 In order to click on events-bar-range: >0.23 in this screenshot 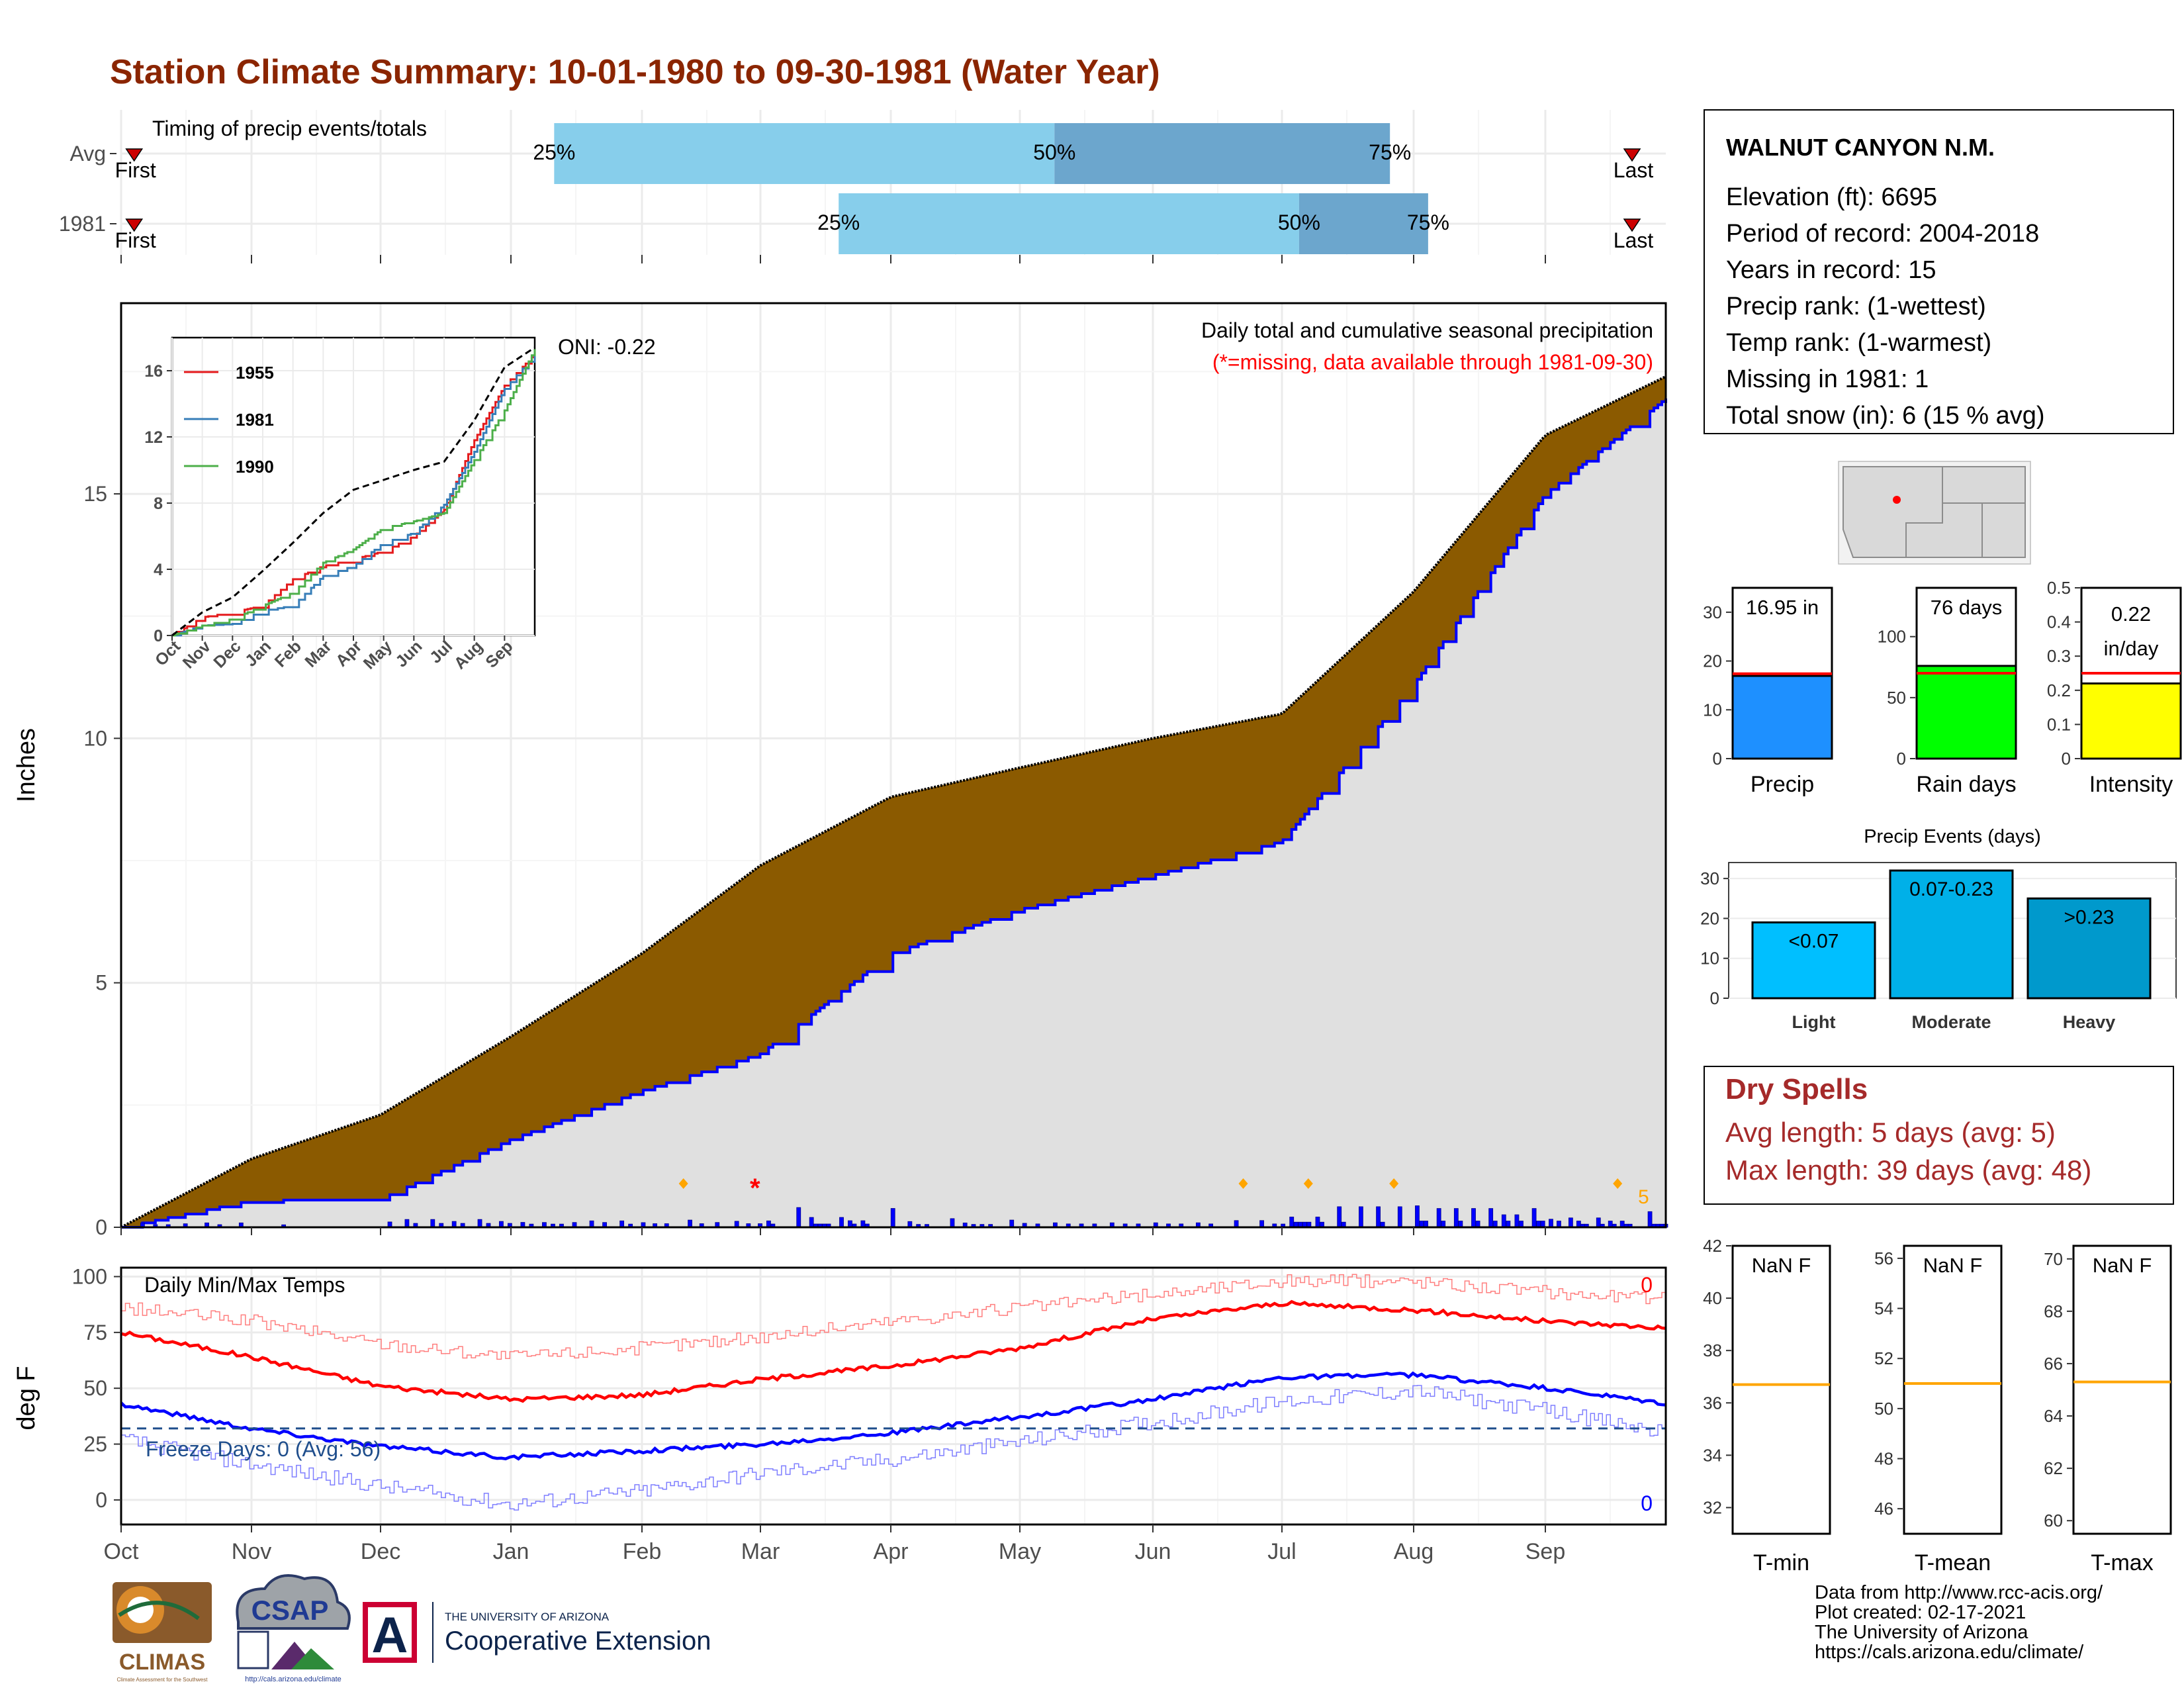, I will do `click(2089, 917)`.